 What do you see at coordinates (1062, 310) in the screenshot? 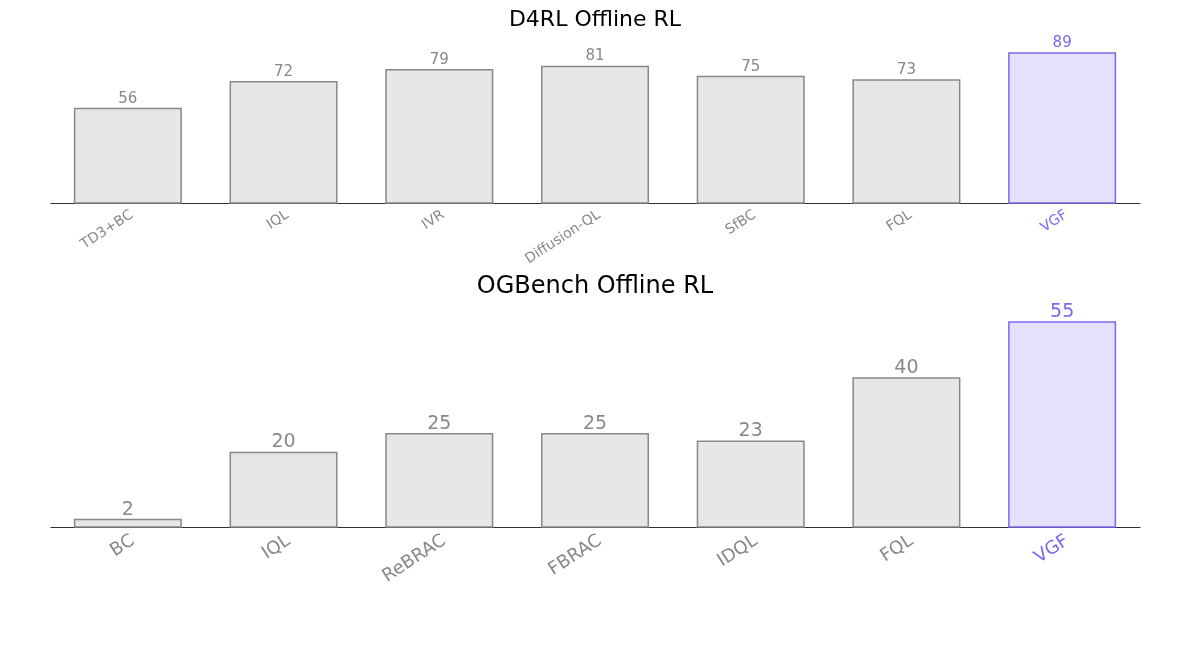
I see `data-label: 55` at bounding box center [1062, 310].